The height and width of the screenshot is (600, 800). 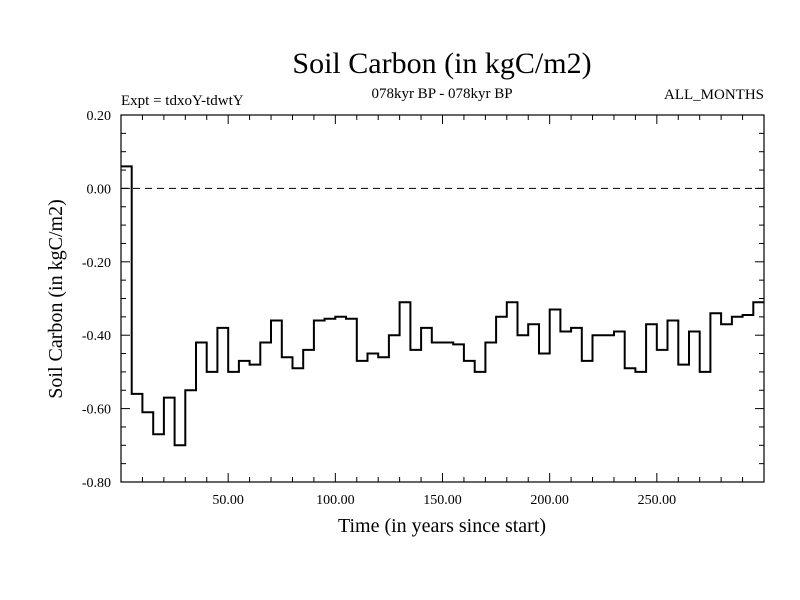 I want to click on x-tick-label: 100.00, so click(x=335, y=500).